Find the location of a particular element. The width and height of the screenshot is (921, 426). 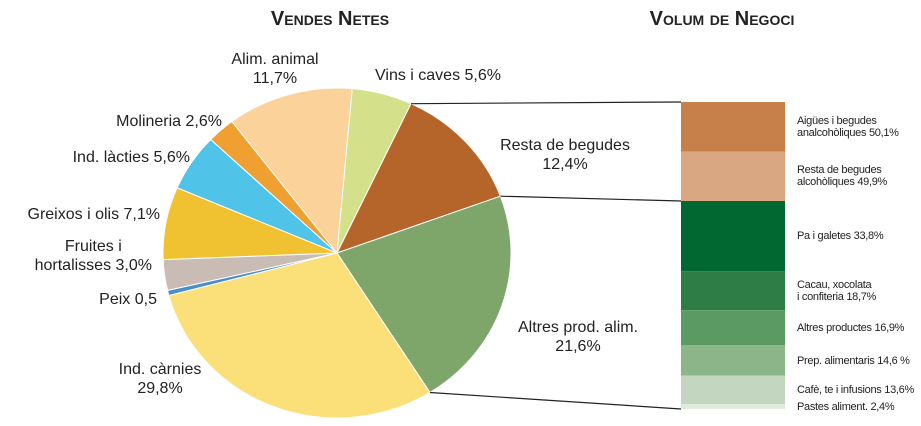

slice-name: Altres prod. alim. is located at coordinates (578, 327).